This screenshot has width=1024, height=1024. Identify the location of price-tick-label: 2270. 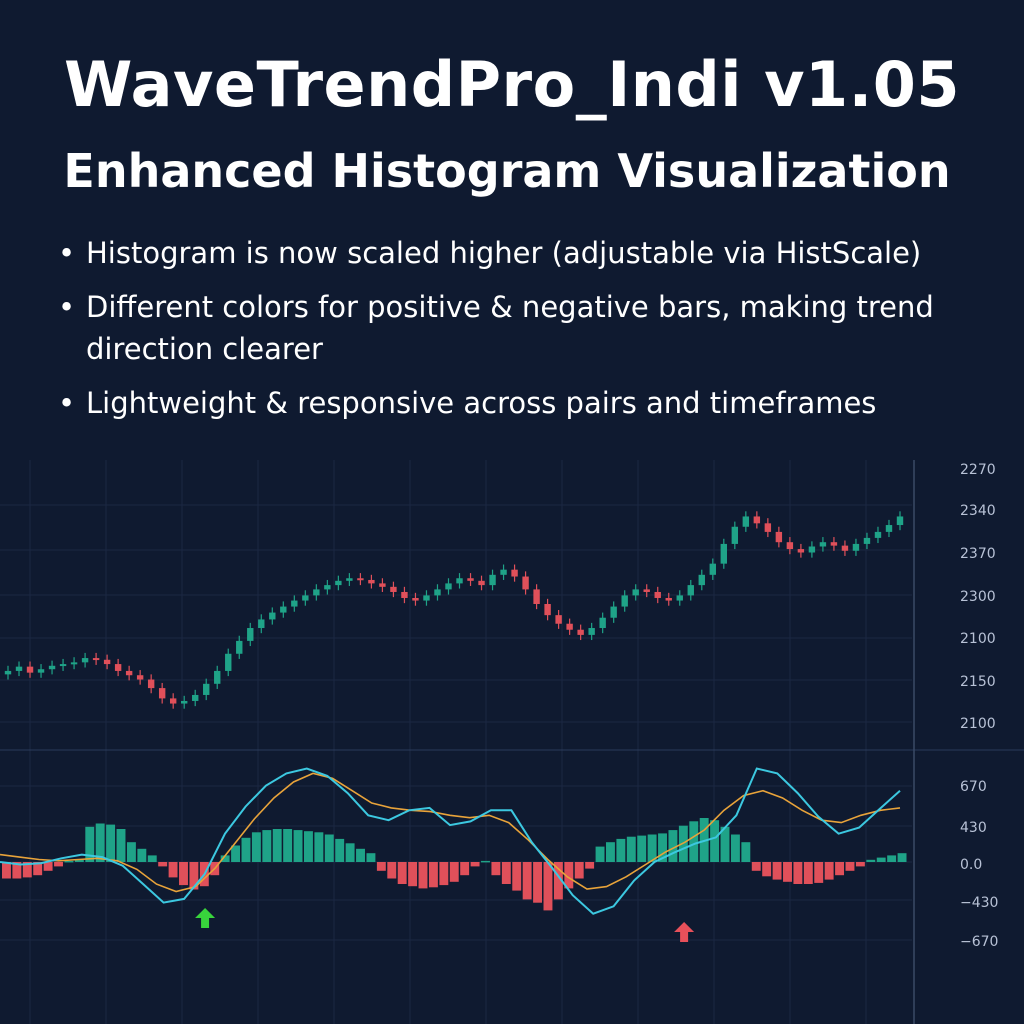
(978, 470).